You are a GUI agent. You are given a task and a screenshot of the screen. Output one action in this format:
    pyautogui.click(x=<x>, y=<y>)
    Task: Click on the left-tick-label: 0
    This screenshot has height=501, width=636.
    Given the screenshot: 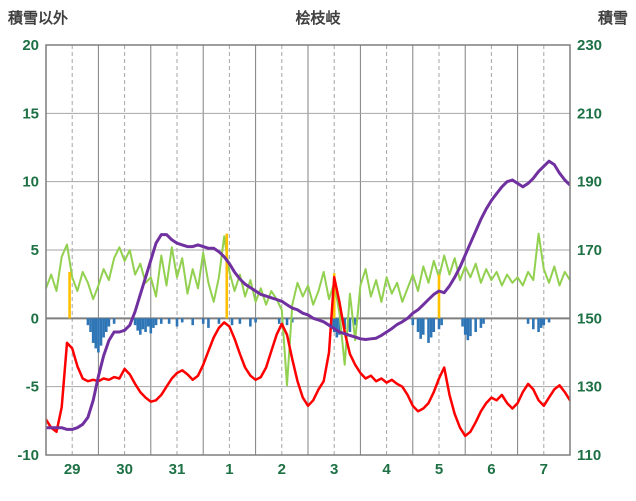 What is the action you would take?
    pyautogui.click(x=35, y=318)
    